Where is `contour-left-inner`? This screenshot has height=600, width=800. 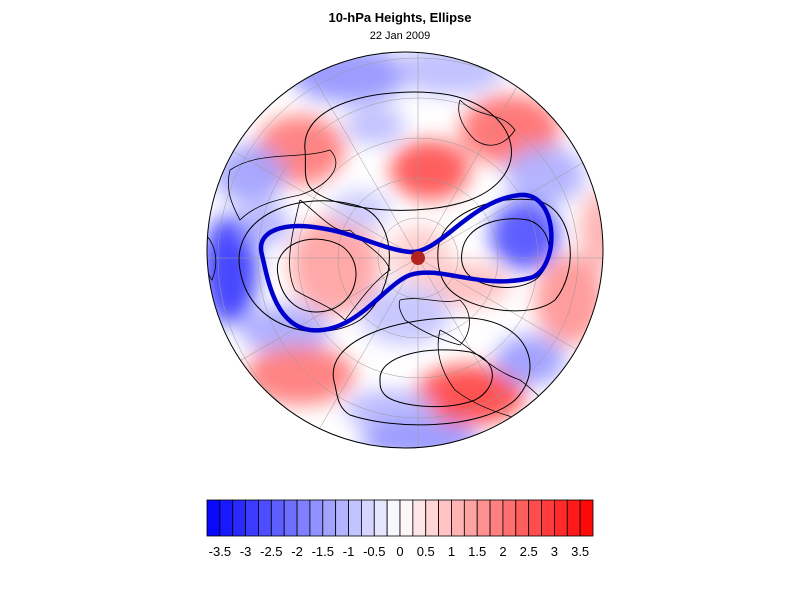 contour-left-inner is located at coordinates (316, 275).